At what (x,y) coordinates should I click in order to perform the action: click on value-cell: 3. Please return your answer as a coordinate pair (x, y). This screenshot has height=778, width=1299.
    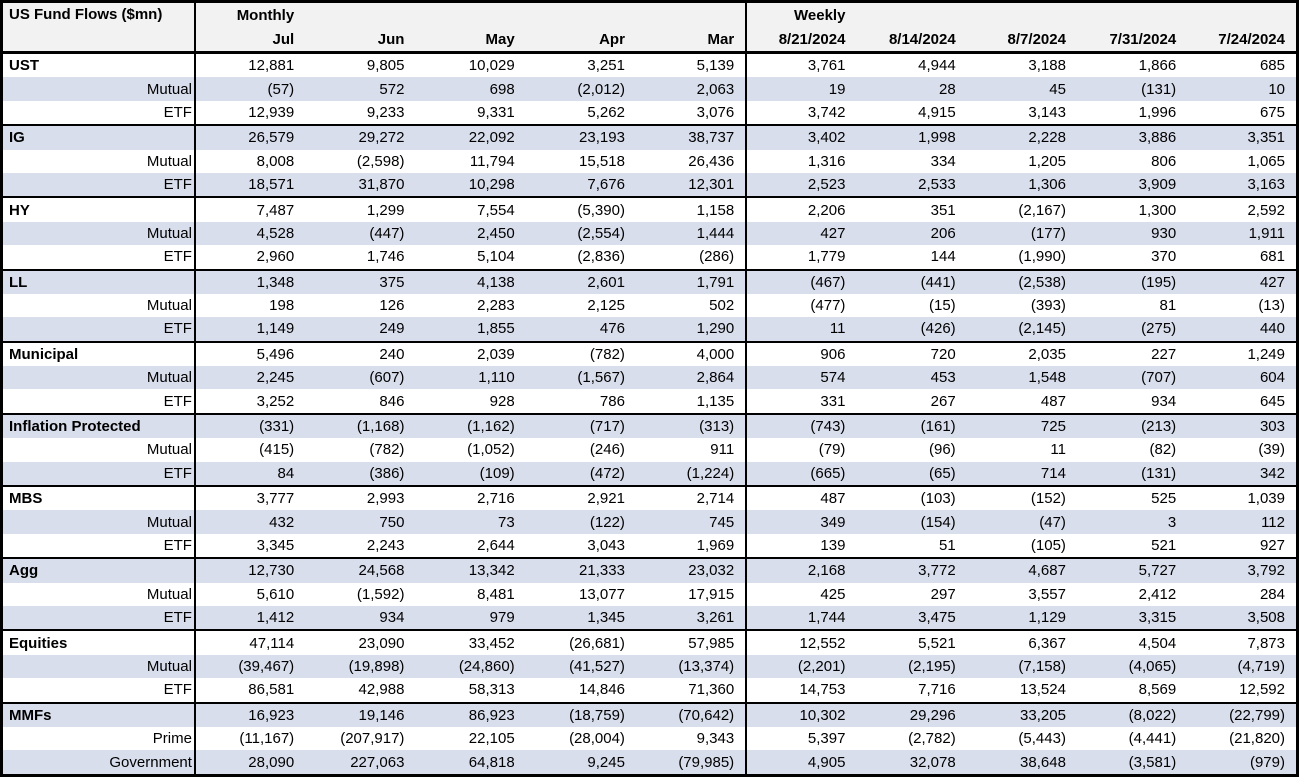
    Looking at the image, I should click on (1132, 522).